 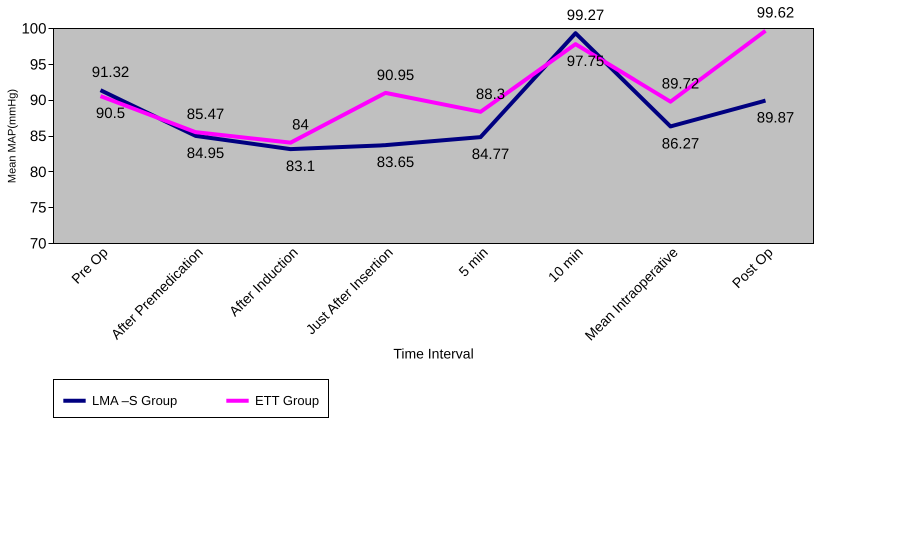 I want to click on x-axis-title: Time Interval, so click(x=433, y=353).